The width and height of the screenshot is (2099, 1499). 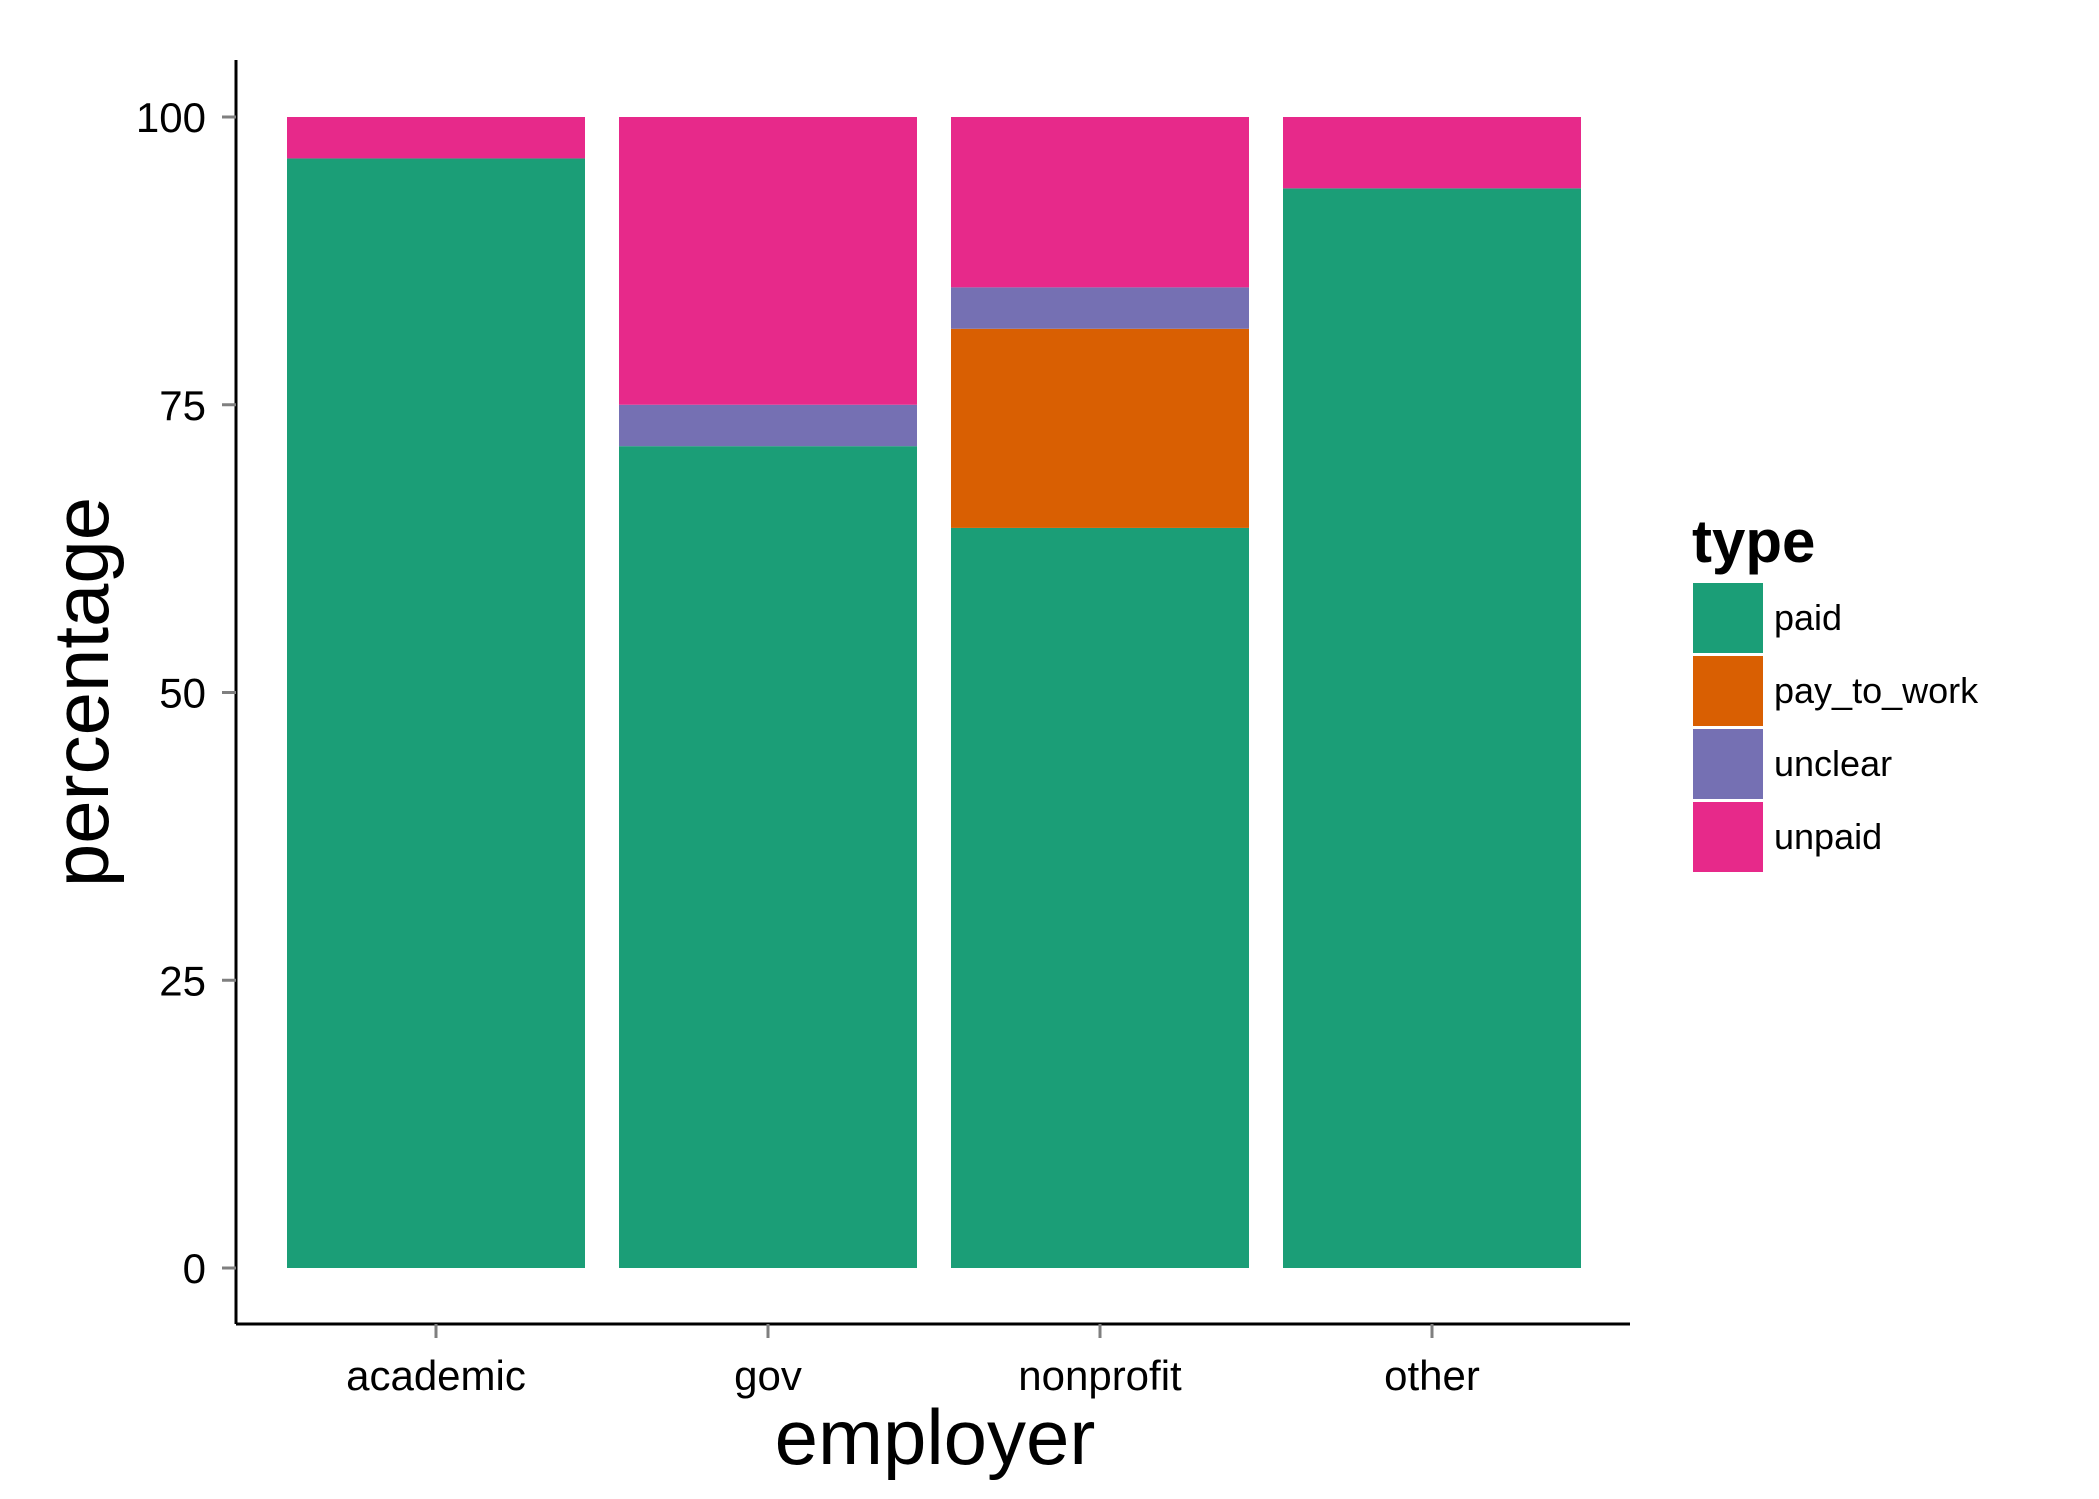 I want to click on x-axis: academic gov nonprofit other, so click(x=933, y=1360).